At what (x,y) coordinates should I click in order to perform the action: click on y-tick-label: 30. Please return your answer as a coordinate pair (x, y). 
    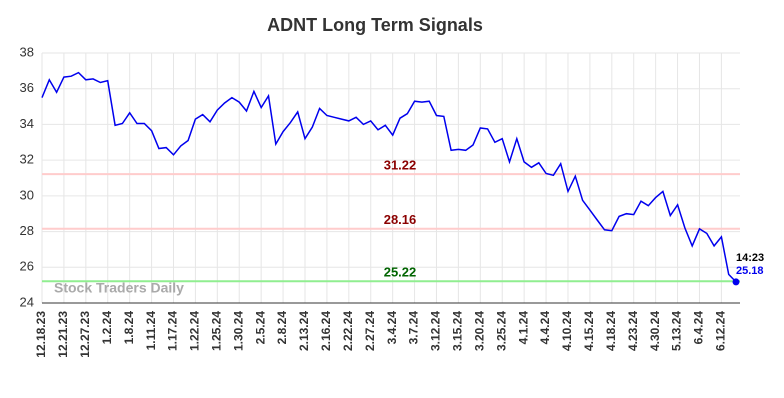
    Looking at the image, I should click on (27, 194).